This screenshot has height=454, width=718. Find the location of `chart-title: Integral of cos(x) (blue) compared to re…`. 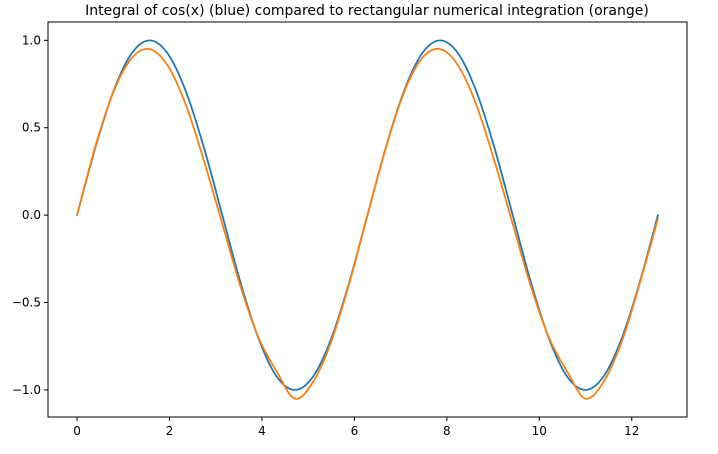

chart-title: Integral of cos(x) (blue) compared to re… is located at coordinates (367, 11).